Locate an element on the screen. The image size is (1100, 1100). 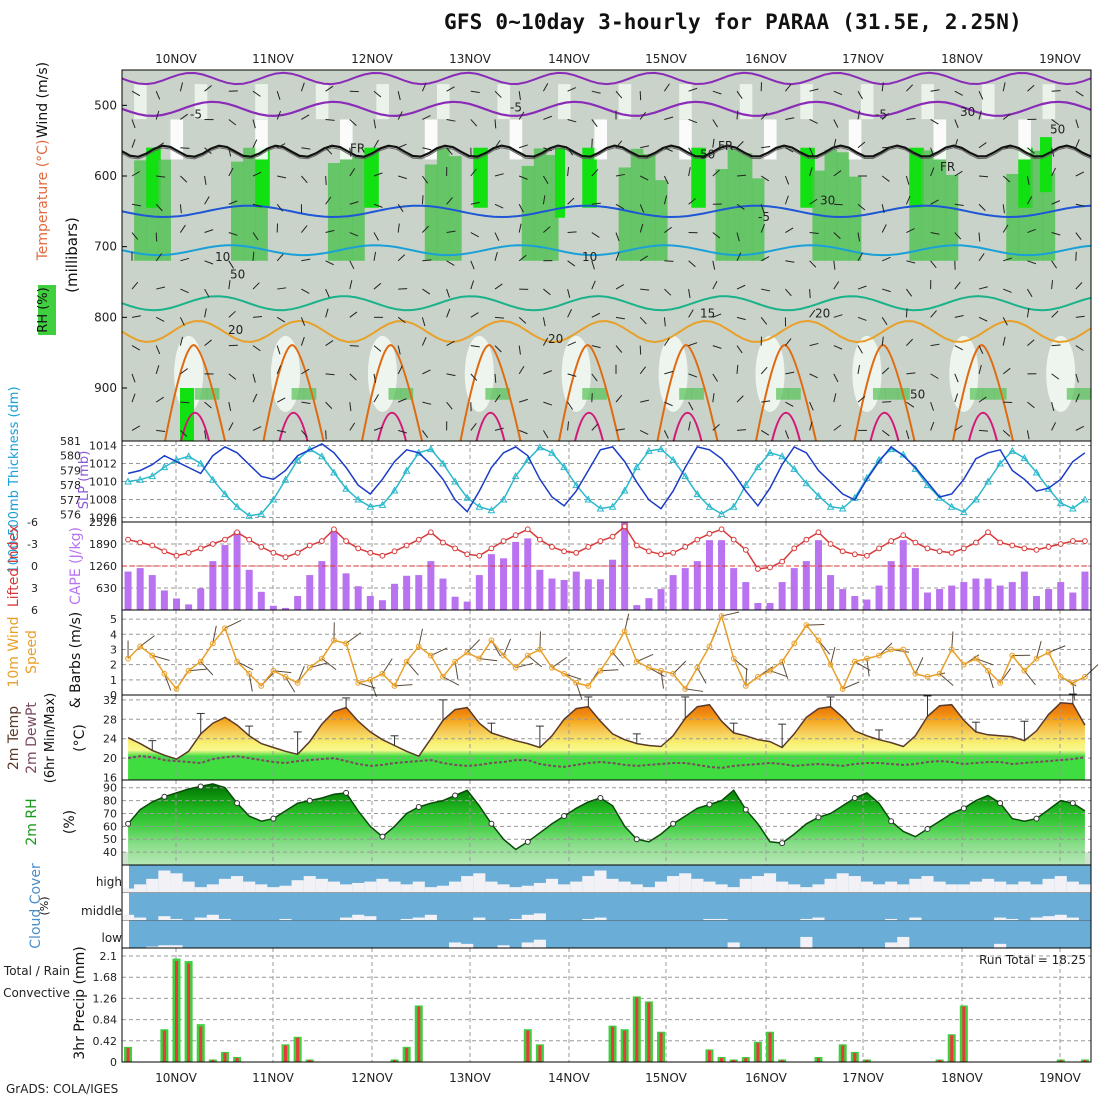
contour-orange-lobe is located at coordinates (293, 393).